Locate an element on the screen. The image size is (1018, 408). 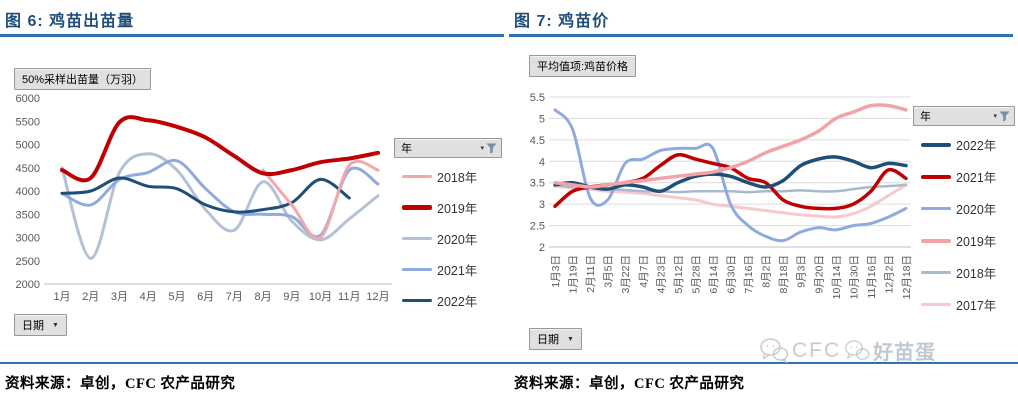
y-axis-tick-label: 2 is located at coordinates (542, 248).